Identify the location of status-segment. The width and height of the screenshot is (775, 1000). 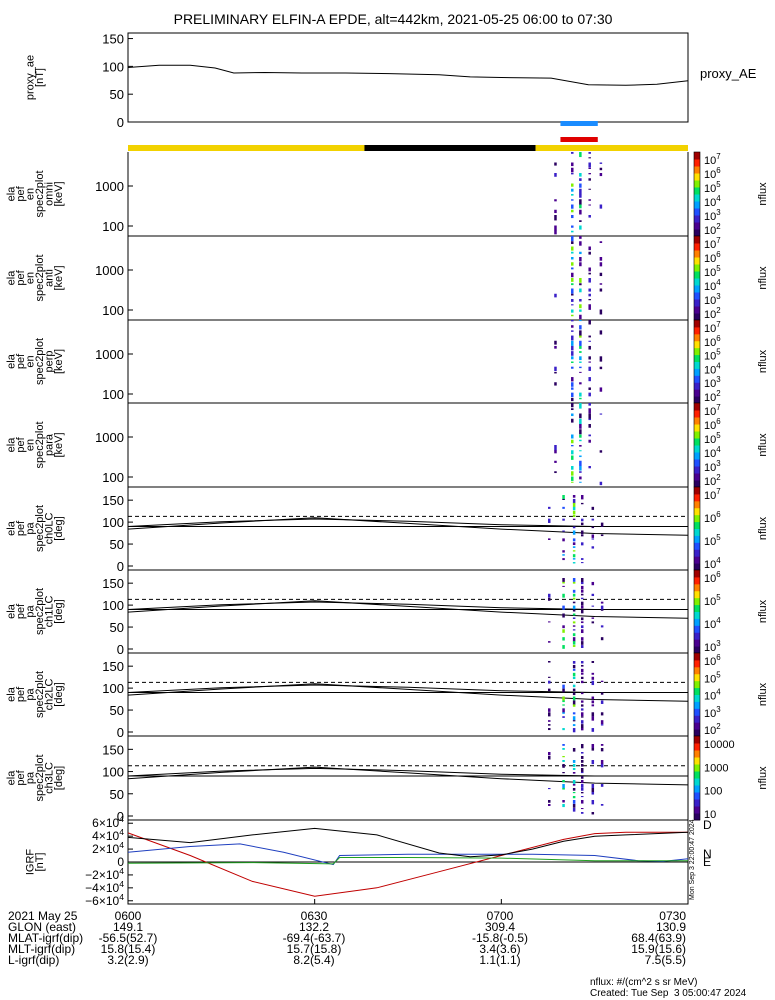
(246, 148).